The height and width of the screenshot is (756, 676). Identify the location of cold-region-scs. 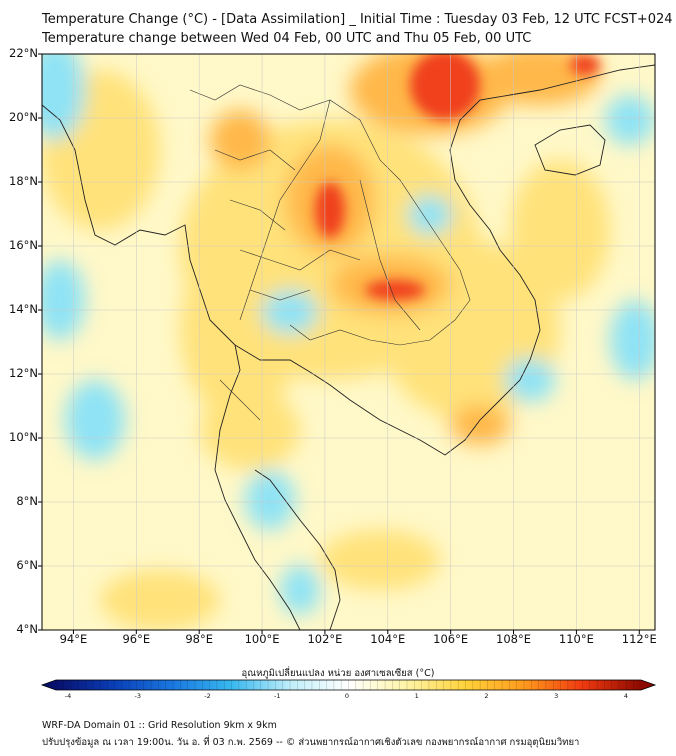
(632, 340).